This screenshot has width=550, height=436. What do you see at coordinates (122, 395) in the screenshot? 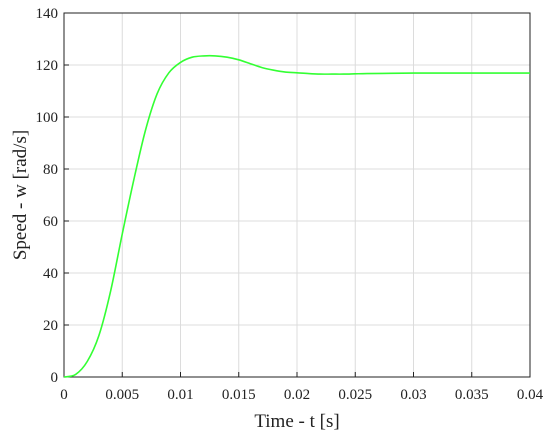
I see `x-tick-label: 0.005` at bounding box center [122, 395].